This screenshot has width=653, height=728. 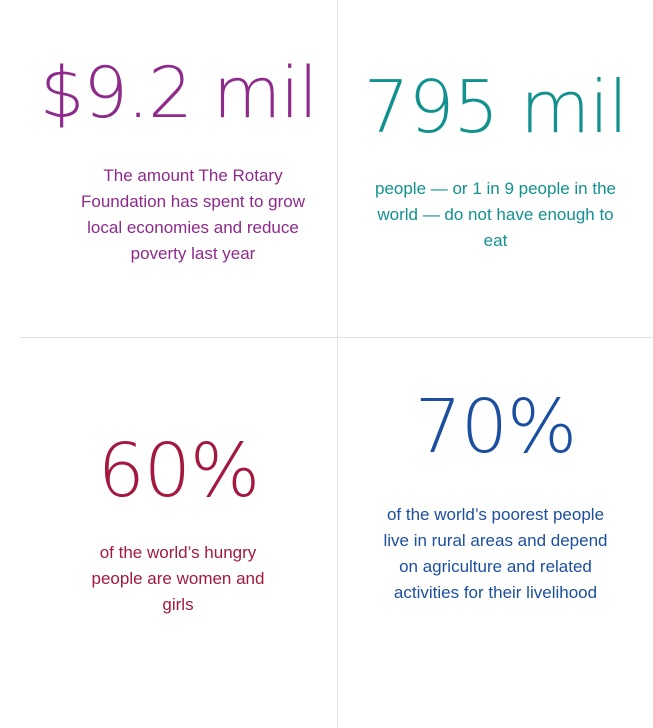 What do you see at coordinates (178, 93) in the screenshot?
I see `stat-value: $9.2 mil` at bounding box center [178, 93].